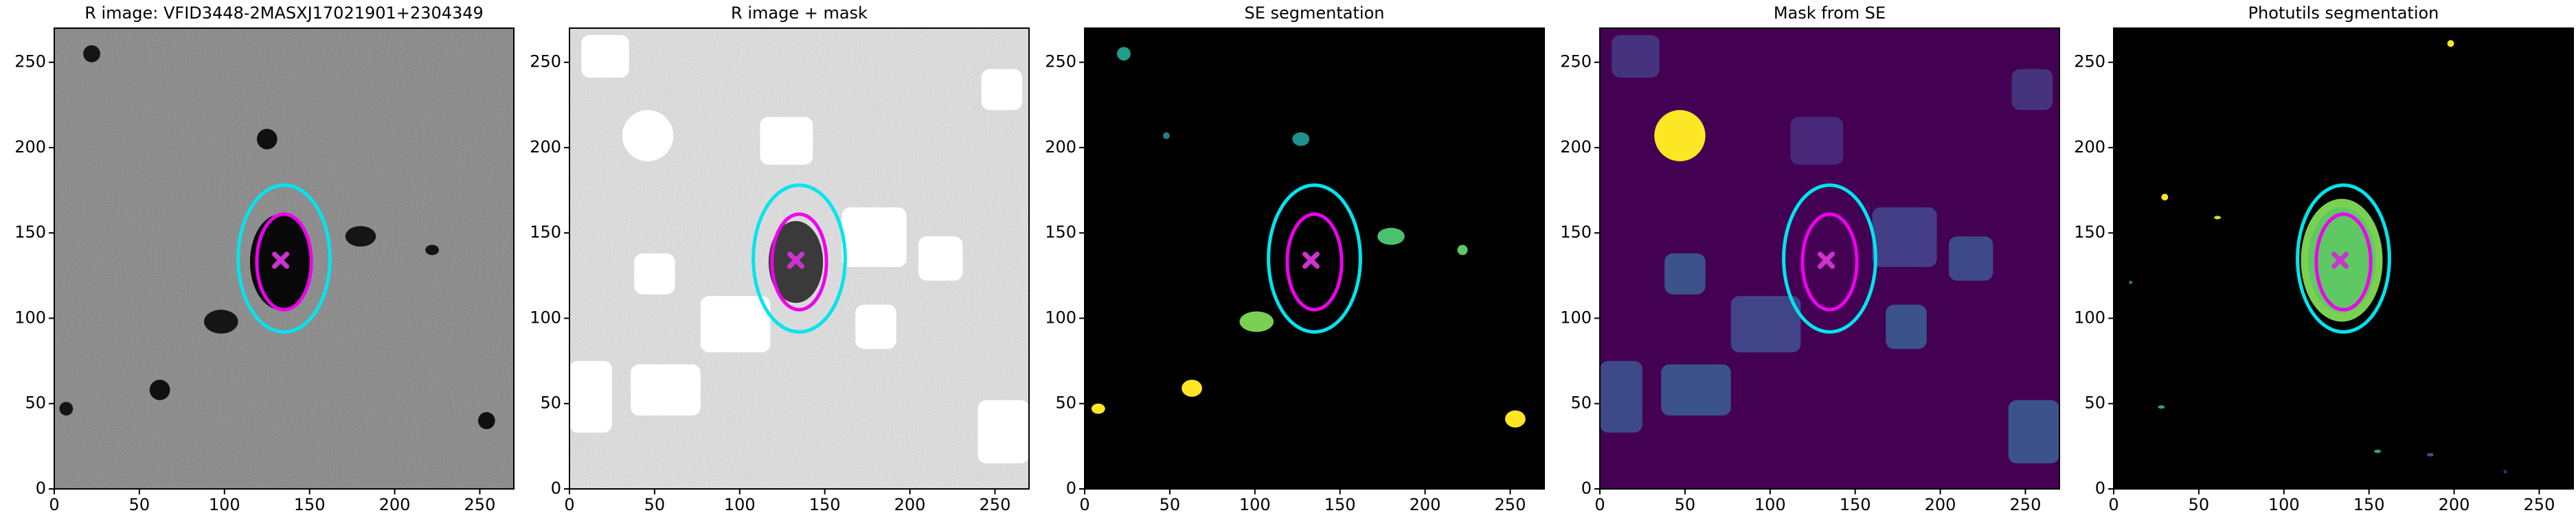  What do you see at coordinates (799, 13) in the screenshot?
I see `panel-title: R image + mask` at bounding box center [799, 13].